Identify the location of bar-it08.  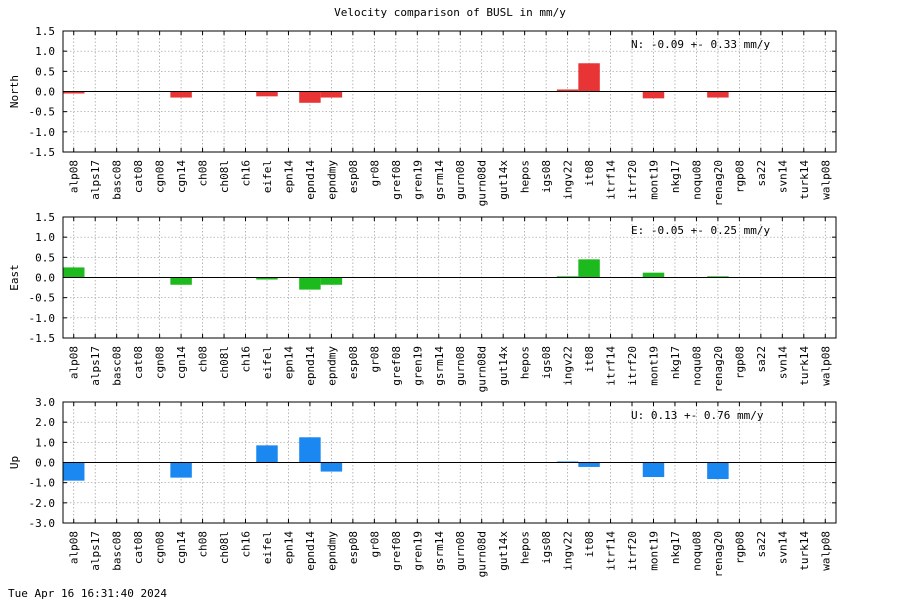
(589, 268).